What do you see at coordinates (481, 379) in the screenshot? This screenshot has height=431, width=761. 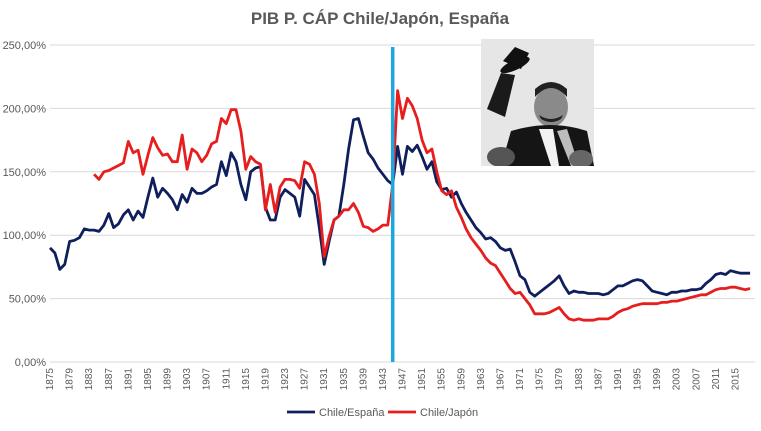 I see `x-tick-label: 1963` at bounding box center [481, 379].